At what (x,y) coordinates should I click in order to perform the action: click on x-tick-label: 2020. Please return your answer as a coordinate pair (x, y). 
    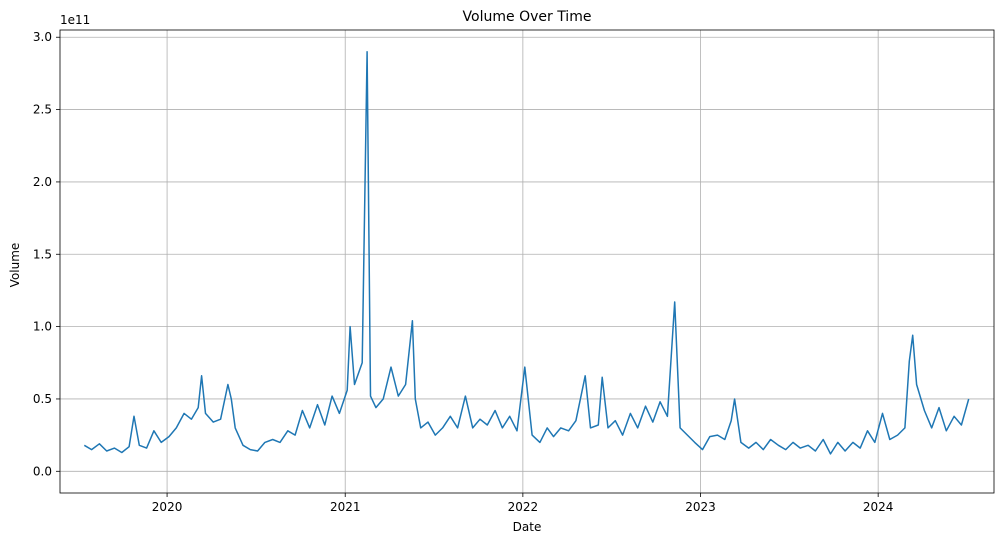
    Looking at the image, I should click on (167, 507).